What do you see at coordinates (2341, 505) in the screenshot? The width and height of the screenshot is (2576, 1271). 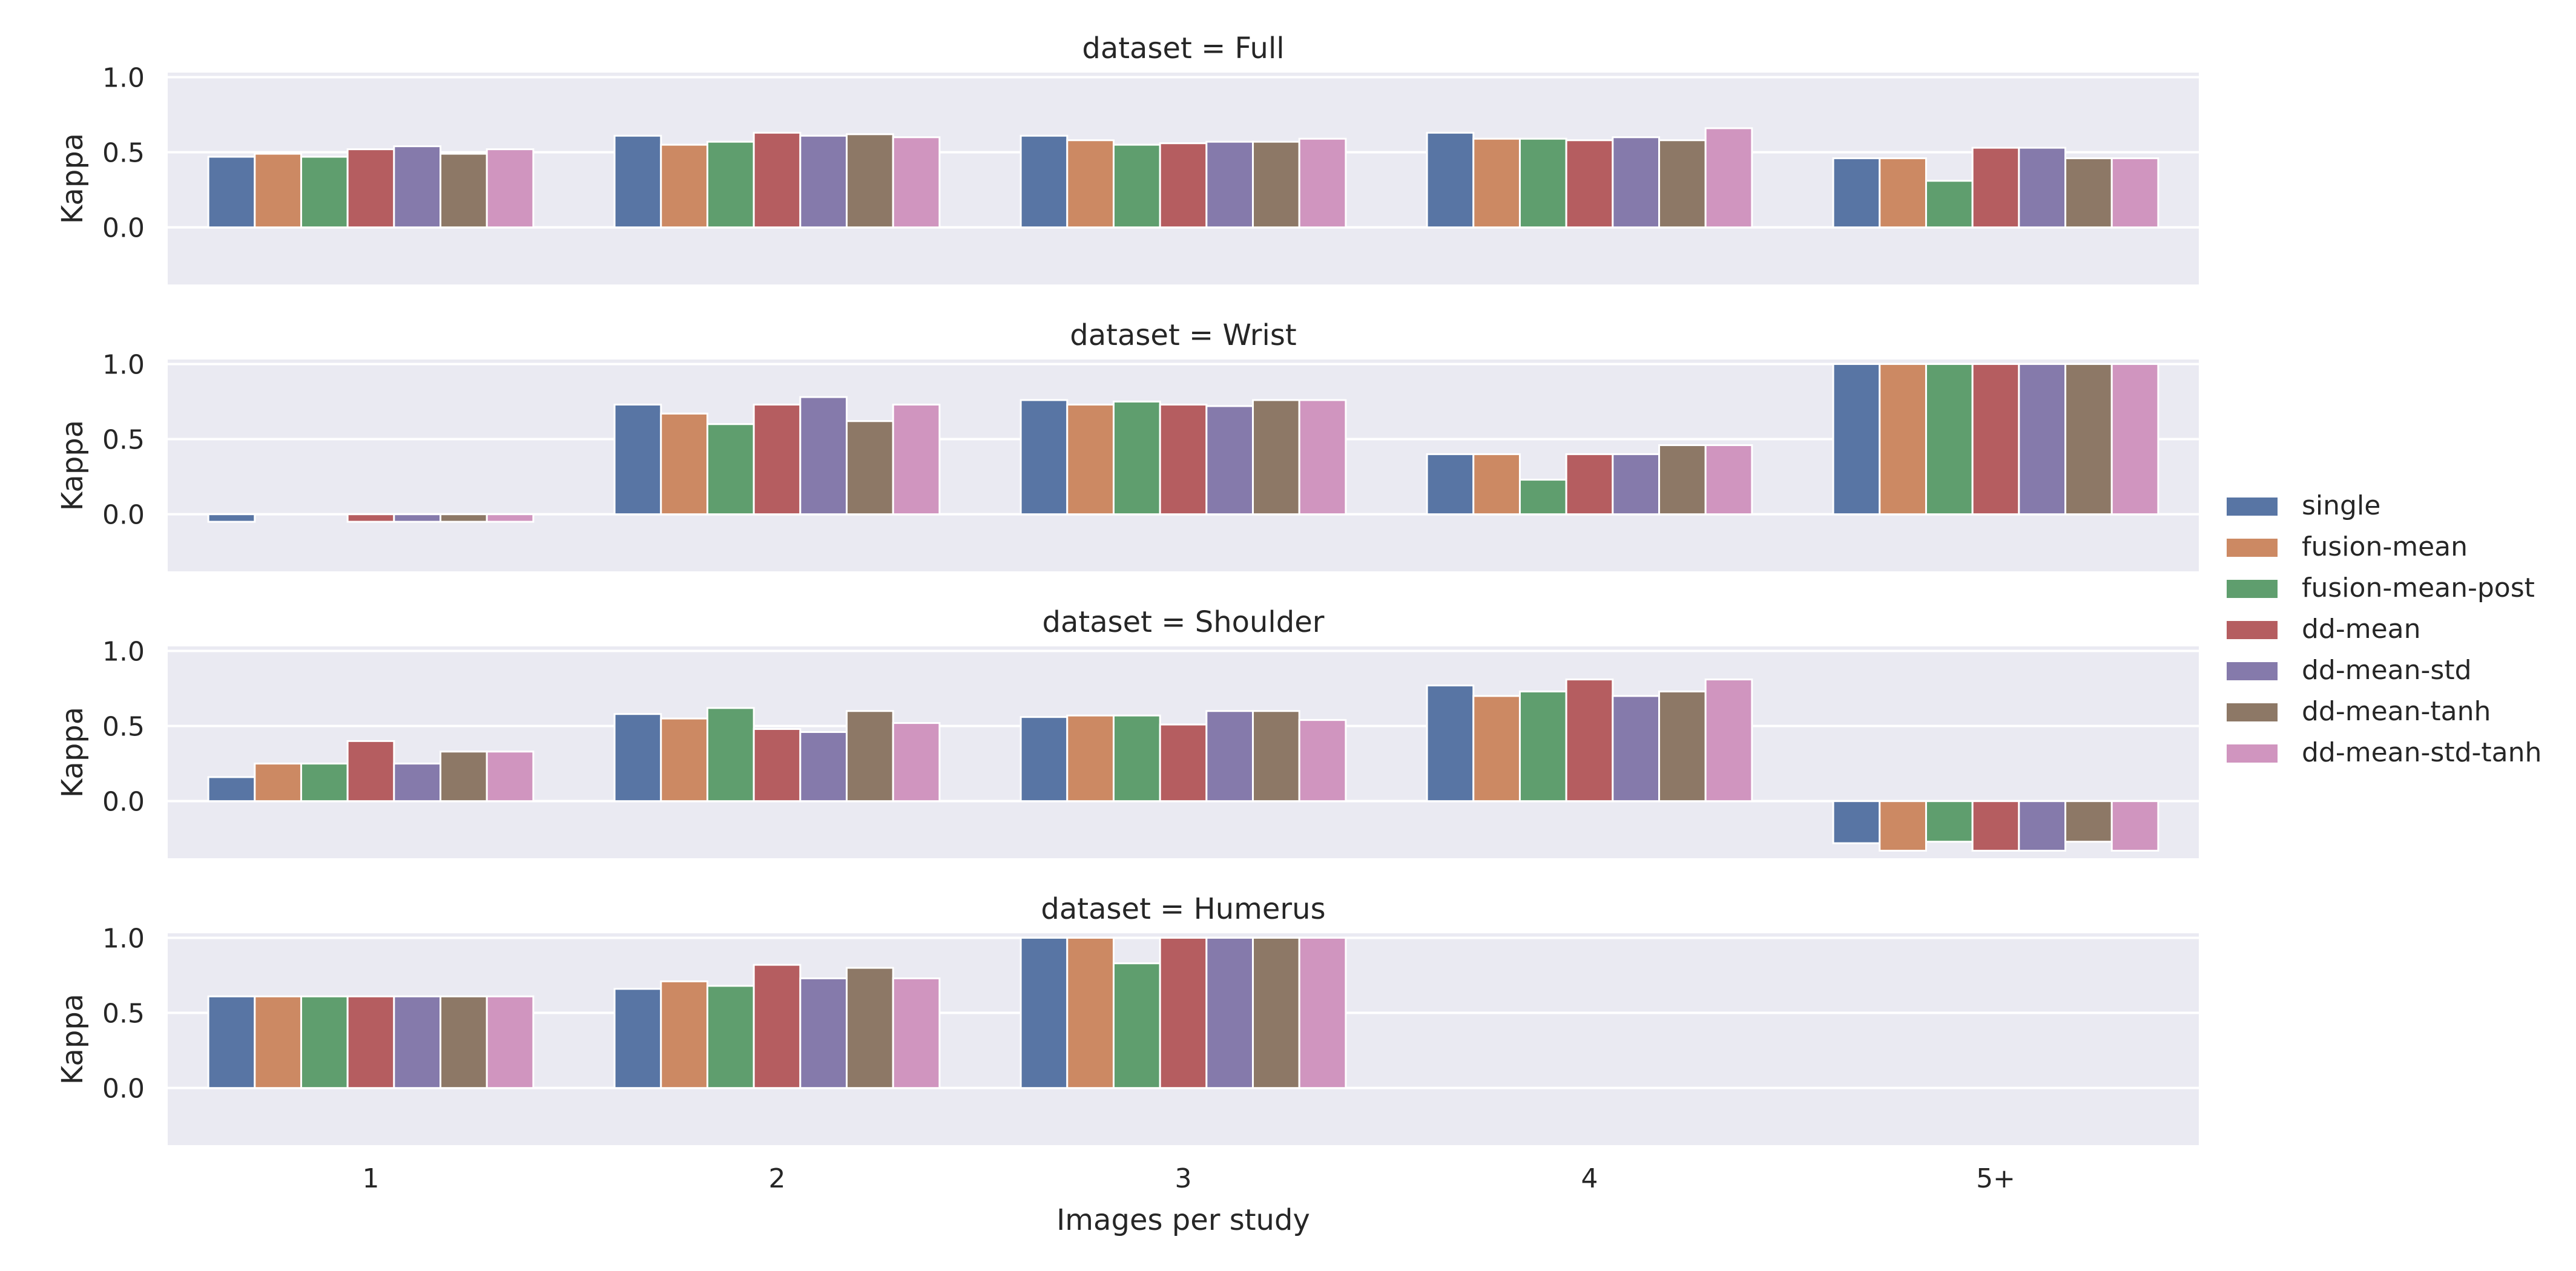 I see `legend-label: single` at bounding box center [2341, 505].